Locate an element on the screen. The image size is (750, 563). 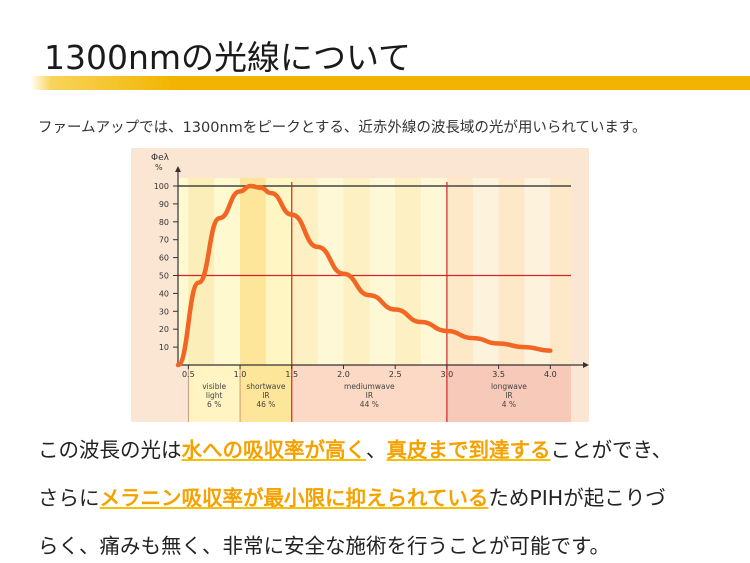
x-tick-label: 3.0 is located at coordinates (447, 374).